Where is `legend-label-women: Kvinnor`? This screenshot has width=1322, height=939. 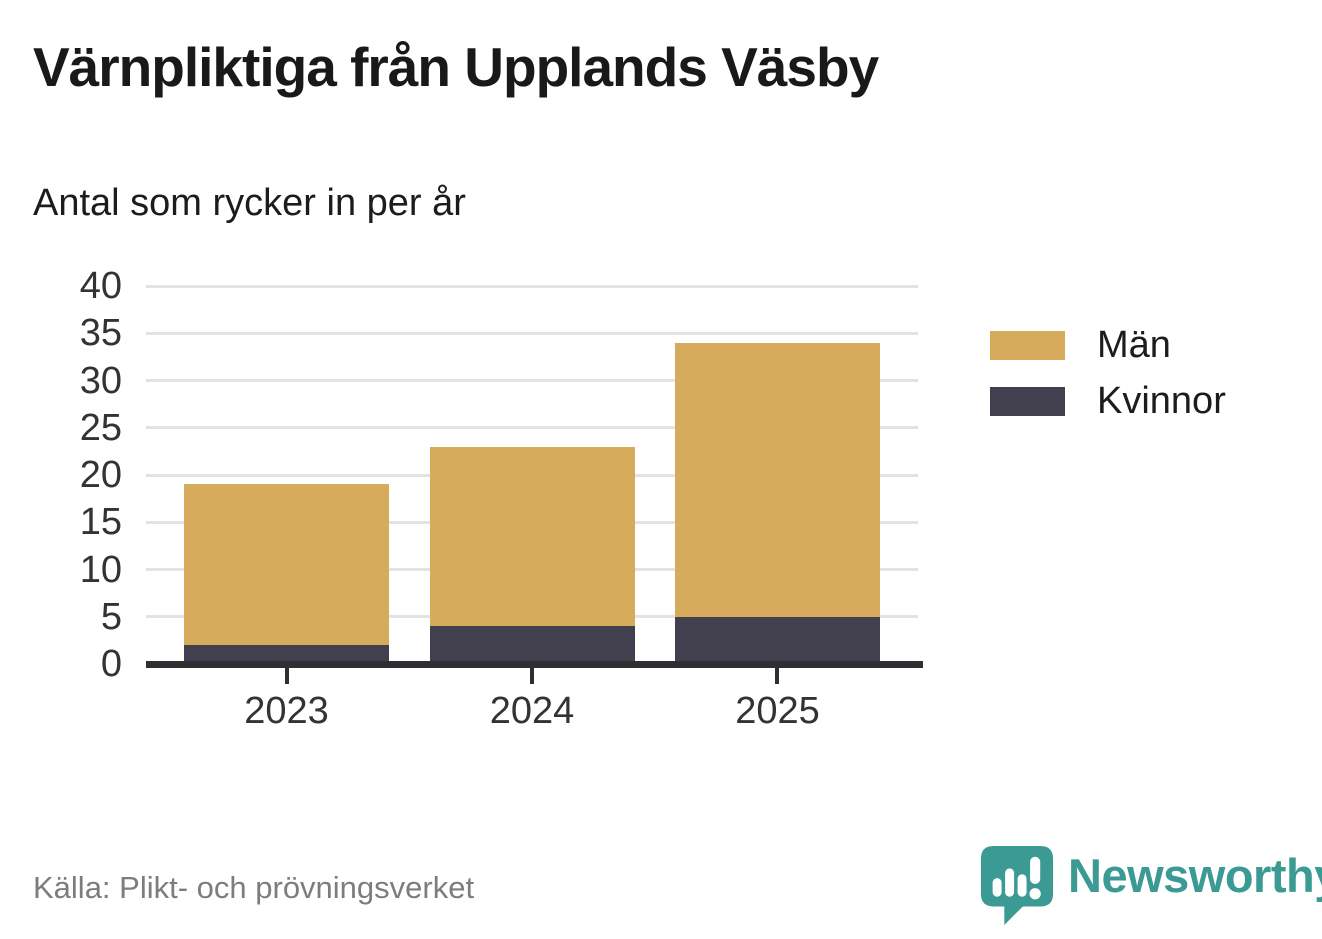 legend-label-women: Kvinnor is located at coordinates (1161, 400).